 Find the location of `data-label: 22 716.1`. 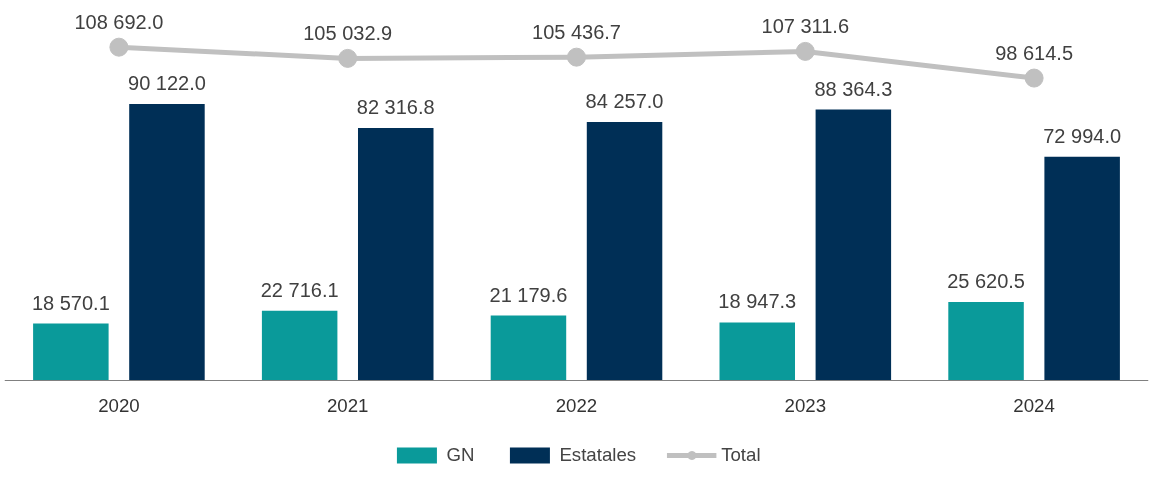

data-label: 22 716.1 is located at coordinates (299, 289).